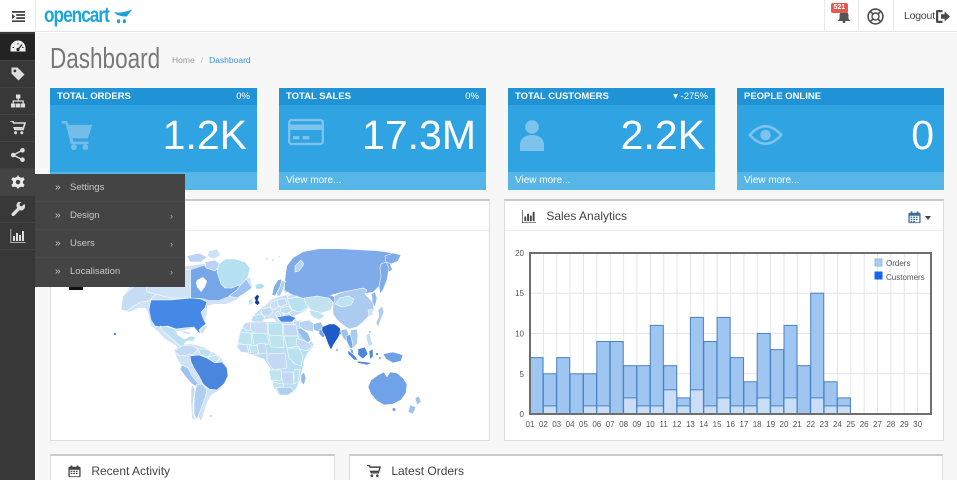 The image size is (957, 480). I want to click on svg-text: 24, so click(837, 424).